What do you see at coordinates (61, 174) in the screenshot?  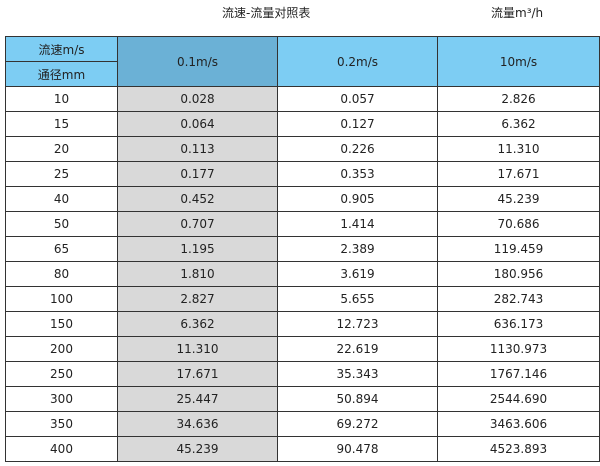 I see `diameter-cell: 25` at bounding box center [61, 174].